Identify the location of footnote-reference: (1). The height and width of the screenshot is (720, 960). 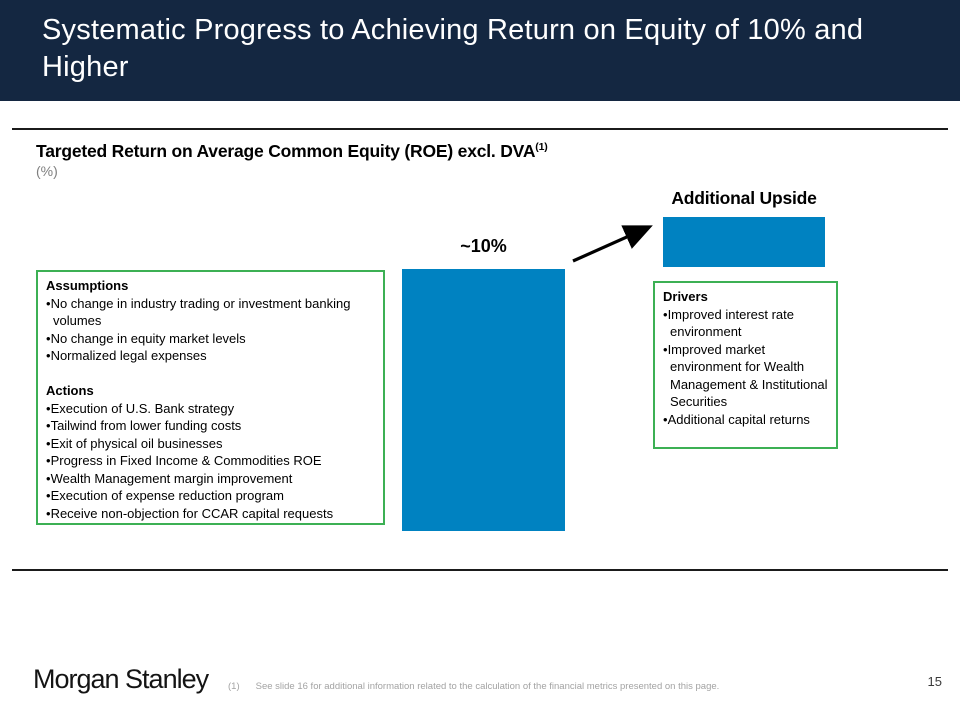
(541, 147).